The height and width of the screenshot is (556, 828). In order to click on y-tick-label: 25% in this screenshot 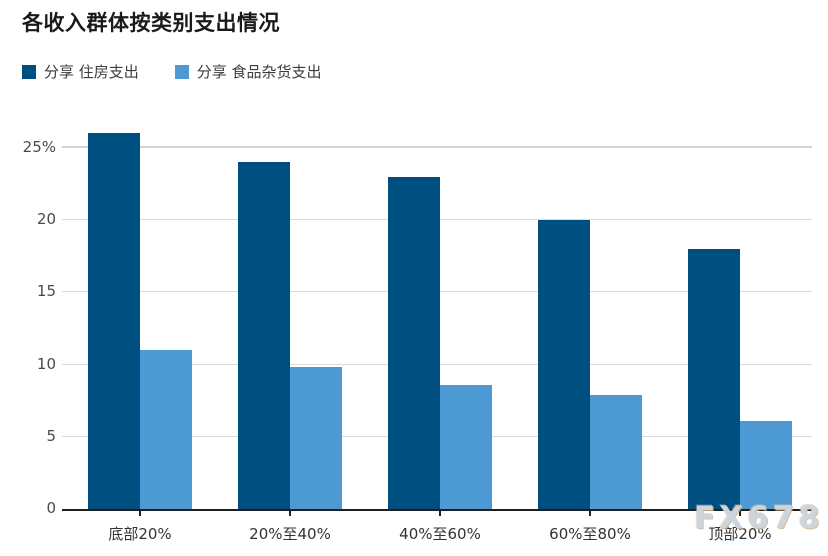, I will do `click(39, 146)`.